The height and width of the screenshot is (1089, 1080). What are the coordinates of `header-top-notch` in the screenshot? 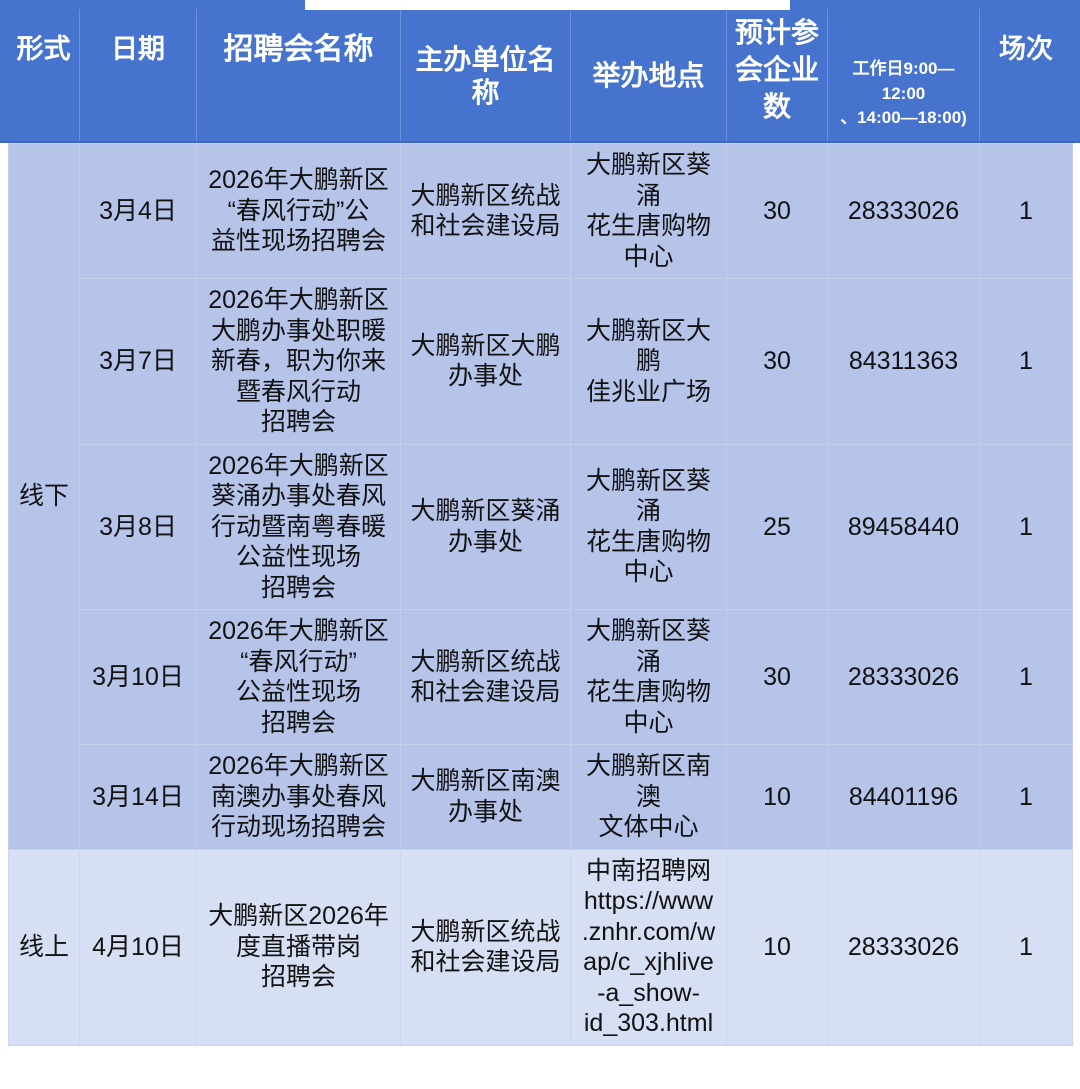 It's located at (547, 5).